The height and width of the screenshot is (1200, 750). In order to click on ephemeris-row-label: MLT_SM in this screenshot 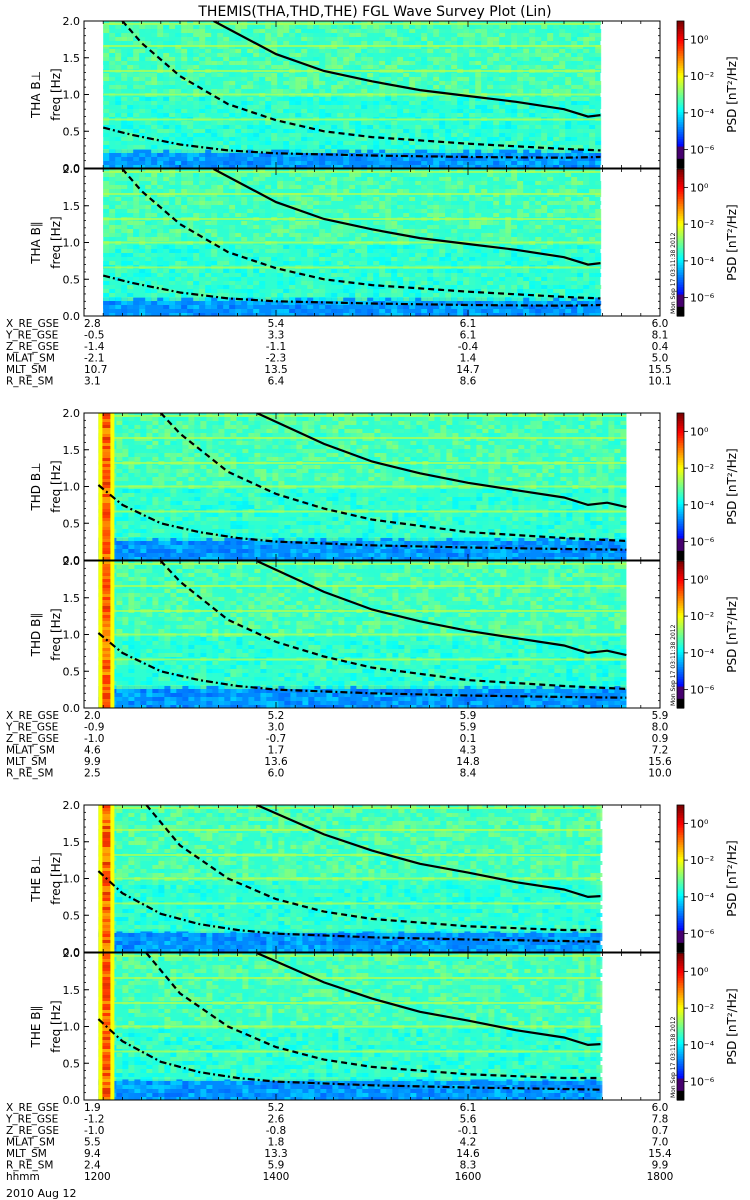, I will do `click(26, 762)`.